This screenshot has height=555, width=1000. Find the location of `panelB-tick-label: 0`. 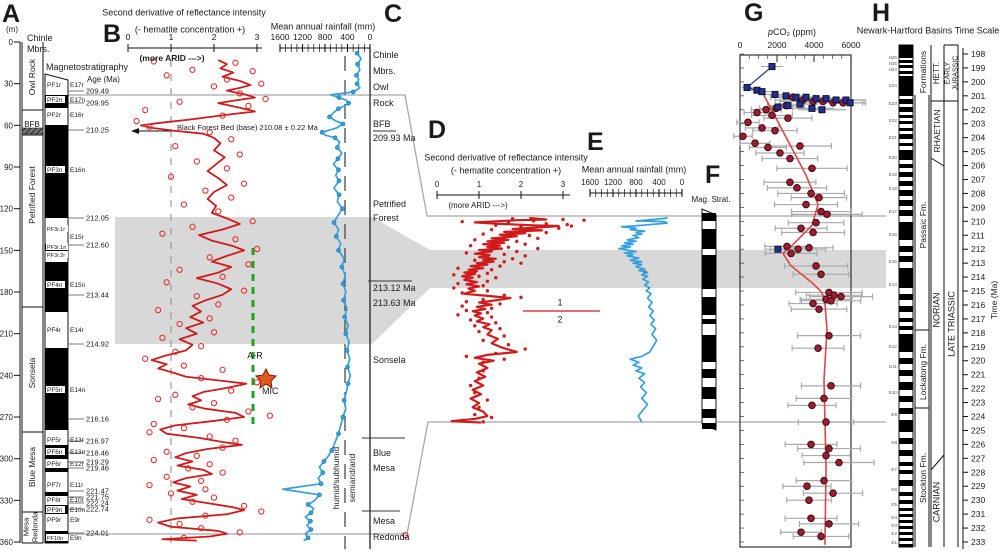

panelB-tick-label: 0 is located at coordinates (128, 37).